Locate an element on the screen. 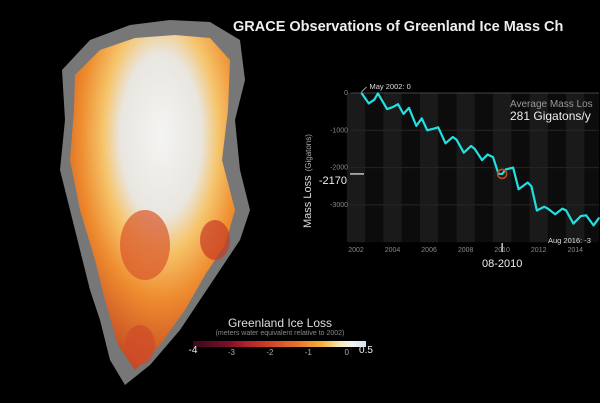  y-axis-label-main: Mass Loss is located at coordinates (308, 201).